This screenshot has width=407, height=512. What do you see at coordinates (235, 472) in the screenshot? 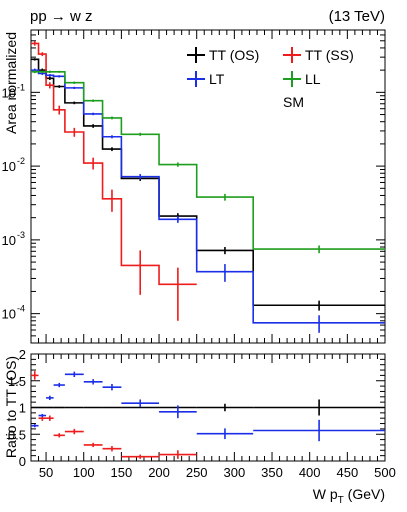
I see `x-tick-label: 300` at bounding box center [235, 472].